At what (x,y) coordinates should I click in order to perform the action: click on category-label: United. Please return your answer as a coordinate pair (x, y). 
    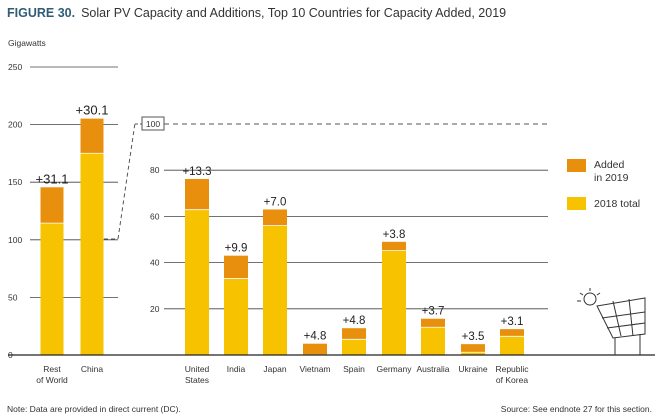
    Looking at the image, I should click on (197, 369).